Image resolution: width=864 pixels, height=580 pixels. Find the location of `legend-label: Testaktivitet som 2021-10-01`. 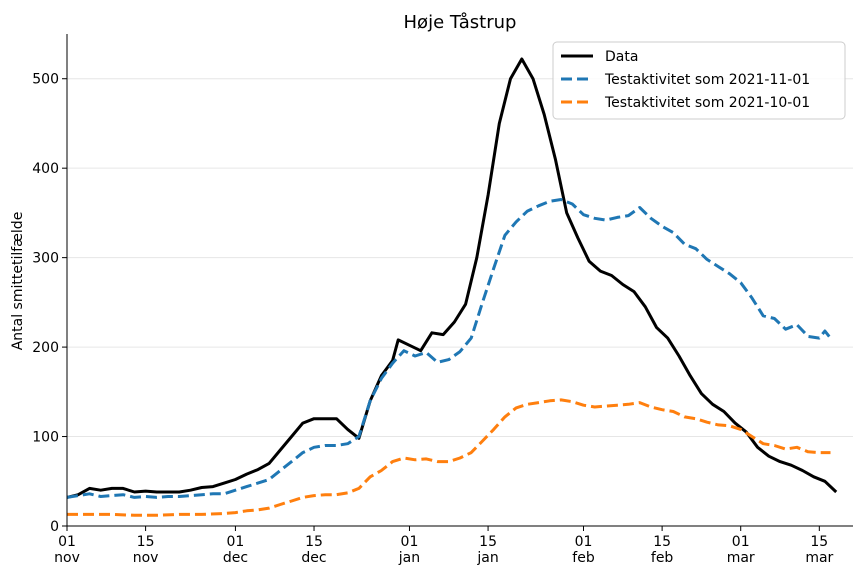

legend-label: Testaktivitet som 2021-10-01 is located at coordinates (707, 103).